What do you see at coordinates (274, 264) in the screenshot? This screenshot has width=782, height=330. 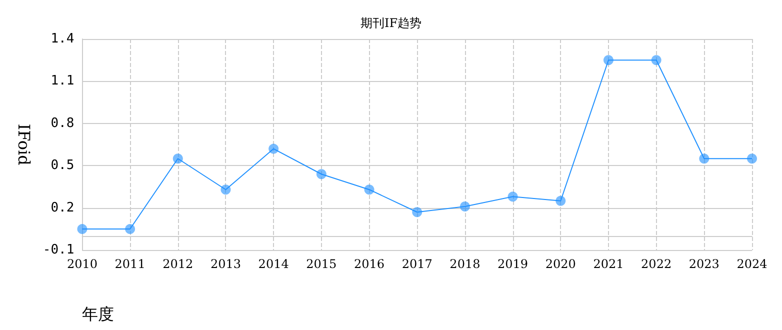 I see `x-tick-label: 2014` at bounding box center [274, 264].